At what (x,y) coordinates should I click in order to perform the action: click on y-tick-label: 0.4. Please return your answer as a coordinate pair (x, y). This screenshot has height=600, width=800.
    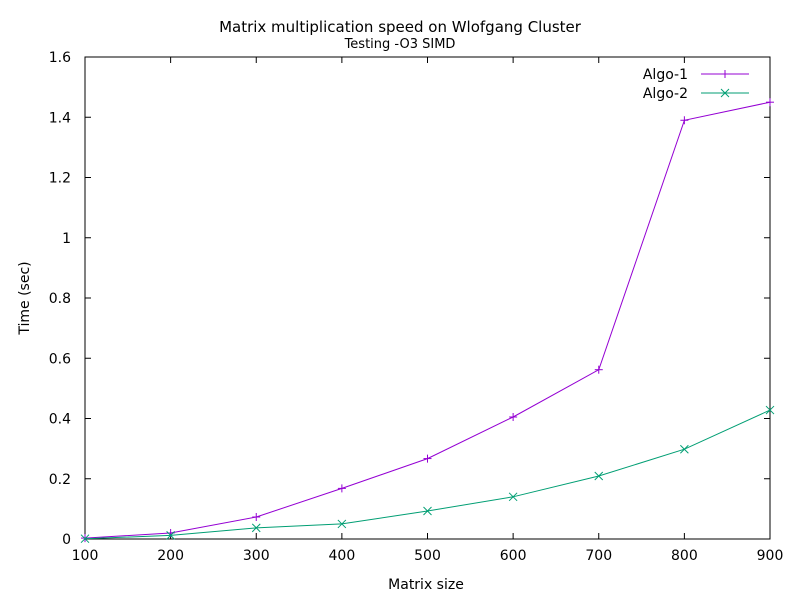
    Looking at the image, I should click on (60, 420).